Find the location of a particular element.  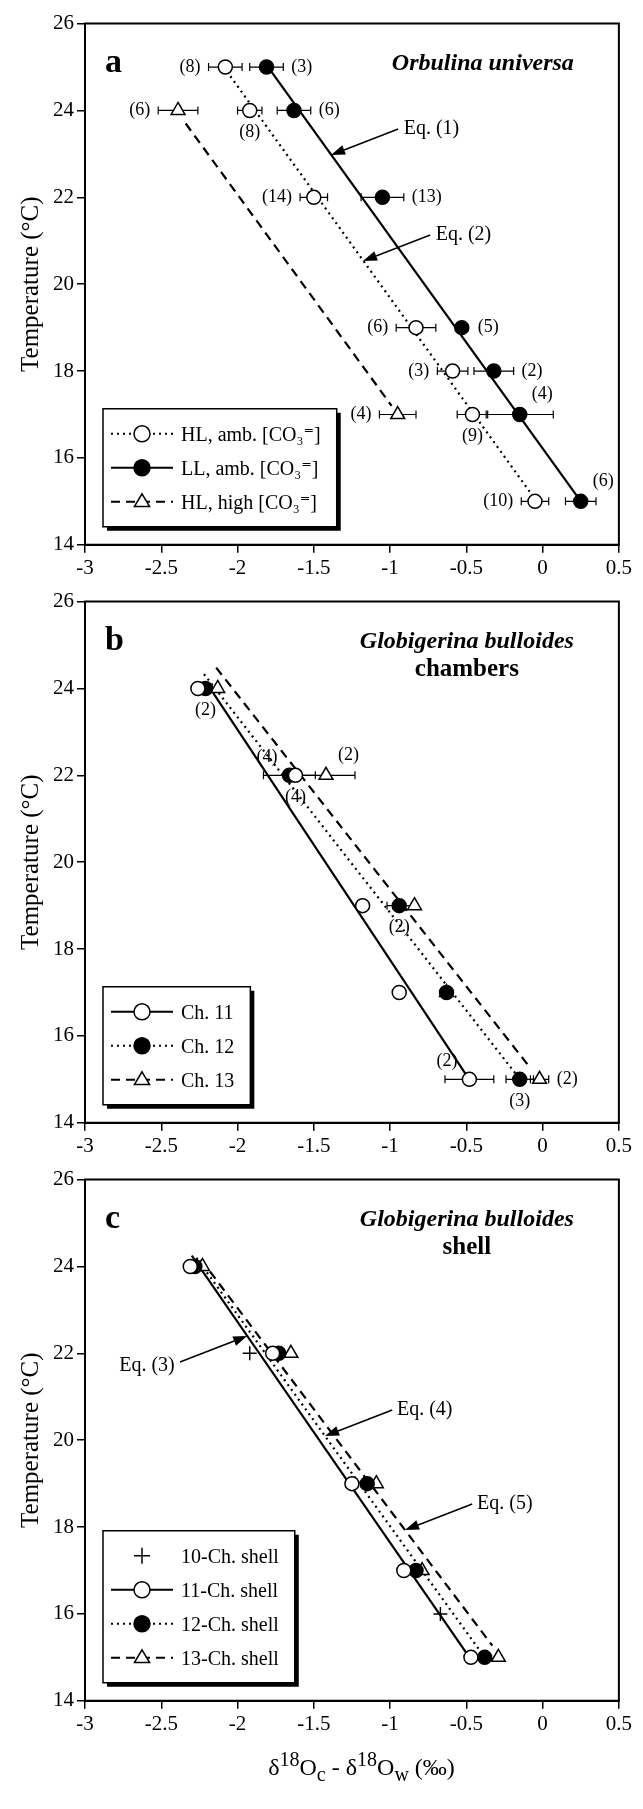

annotation: Eq. (1) is located at coordinates (431, 127).